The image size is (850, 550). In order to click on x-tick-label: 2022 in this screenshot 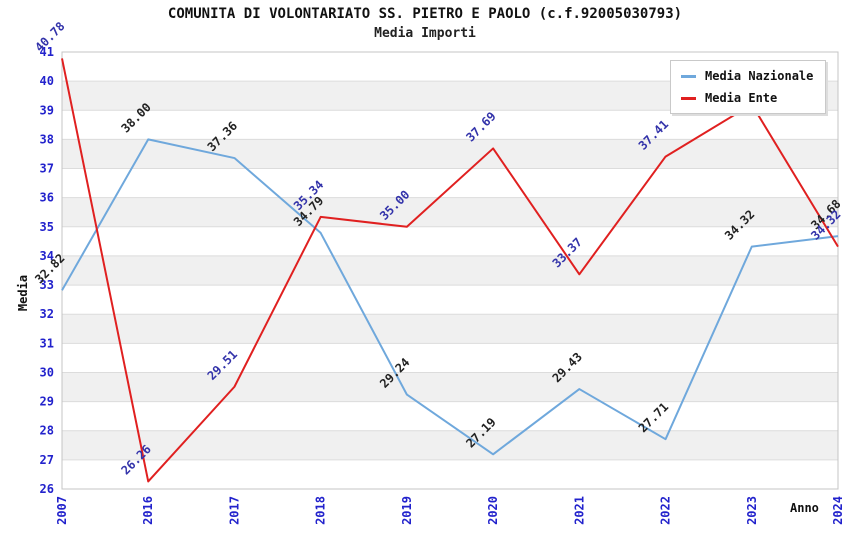, I will do `click(666, 510)`.